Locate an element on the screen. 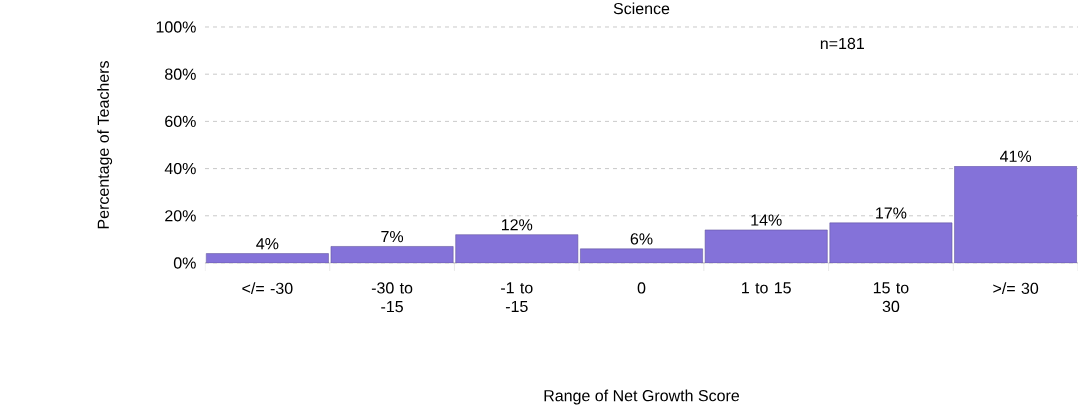 Image resolution: width=1078 pixels, height=416 pixels. x-tick-label: -30 to -15 is located at coordinates (392, 297).